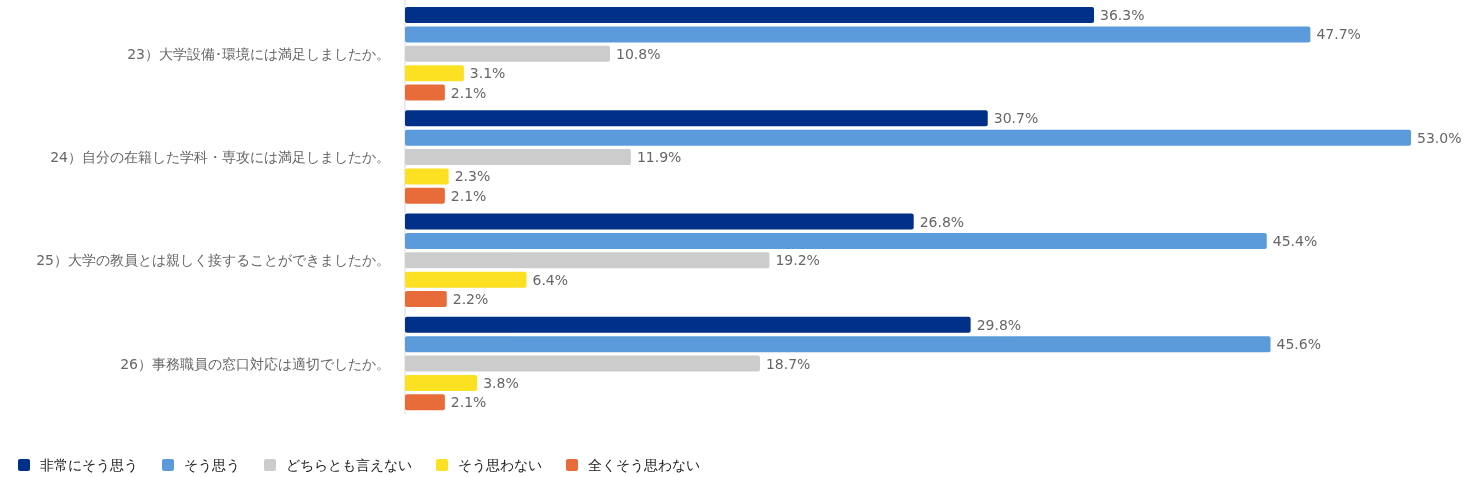 This screenshot has width=1479, height=477. I want to click on y-tick-label: 23）大学設備･環境には満足しましたか。, so click(258, 53).